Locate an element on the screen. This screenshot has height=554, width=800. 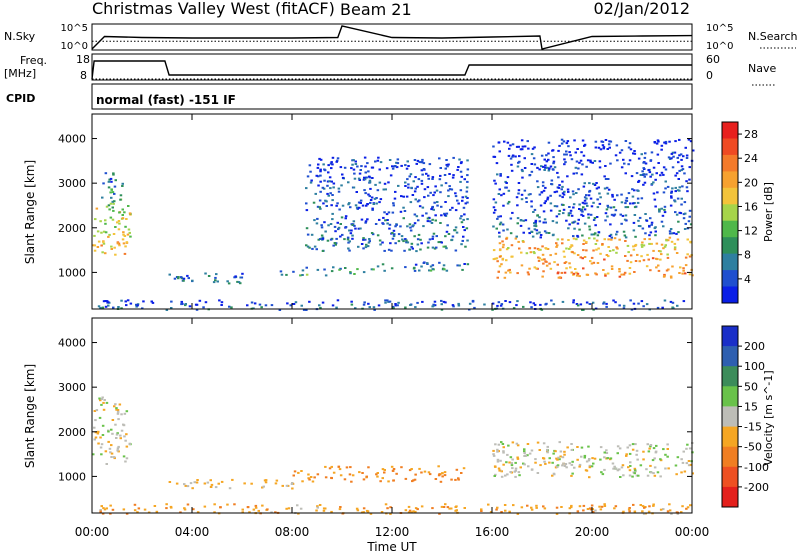
colorbar-frame is located at coordinates (730, 416).